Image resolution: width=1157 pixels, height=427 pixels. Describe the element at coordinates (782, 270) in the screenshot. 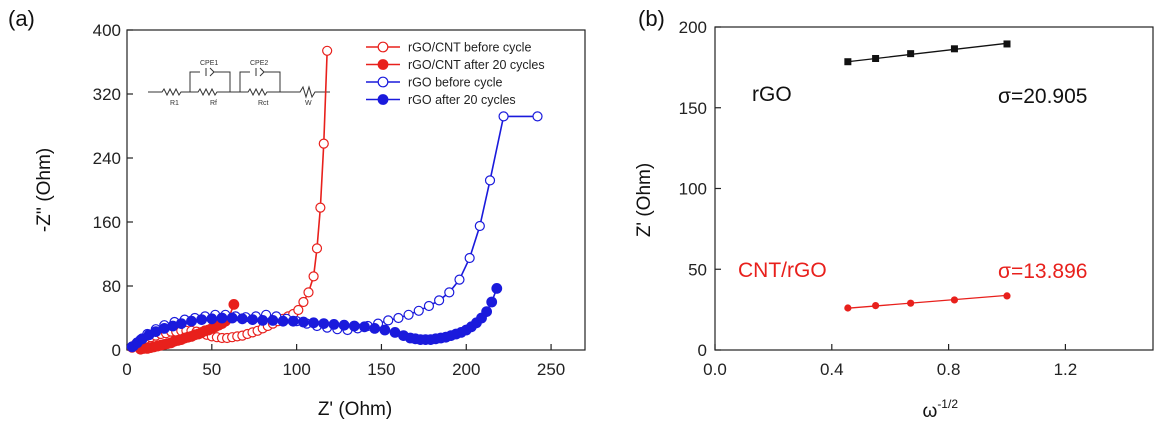

I see `series-label-cnt-rgo: CNT/rGO` at that location.